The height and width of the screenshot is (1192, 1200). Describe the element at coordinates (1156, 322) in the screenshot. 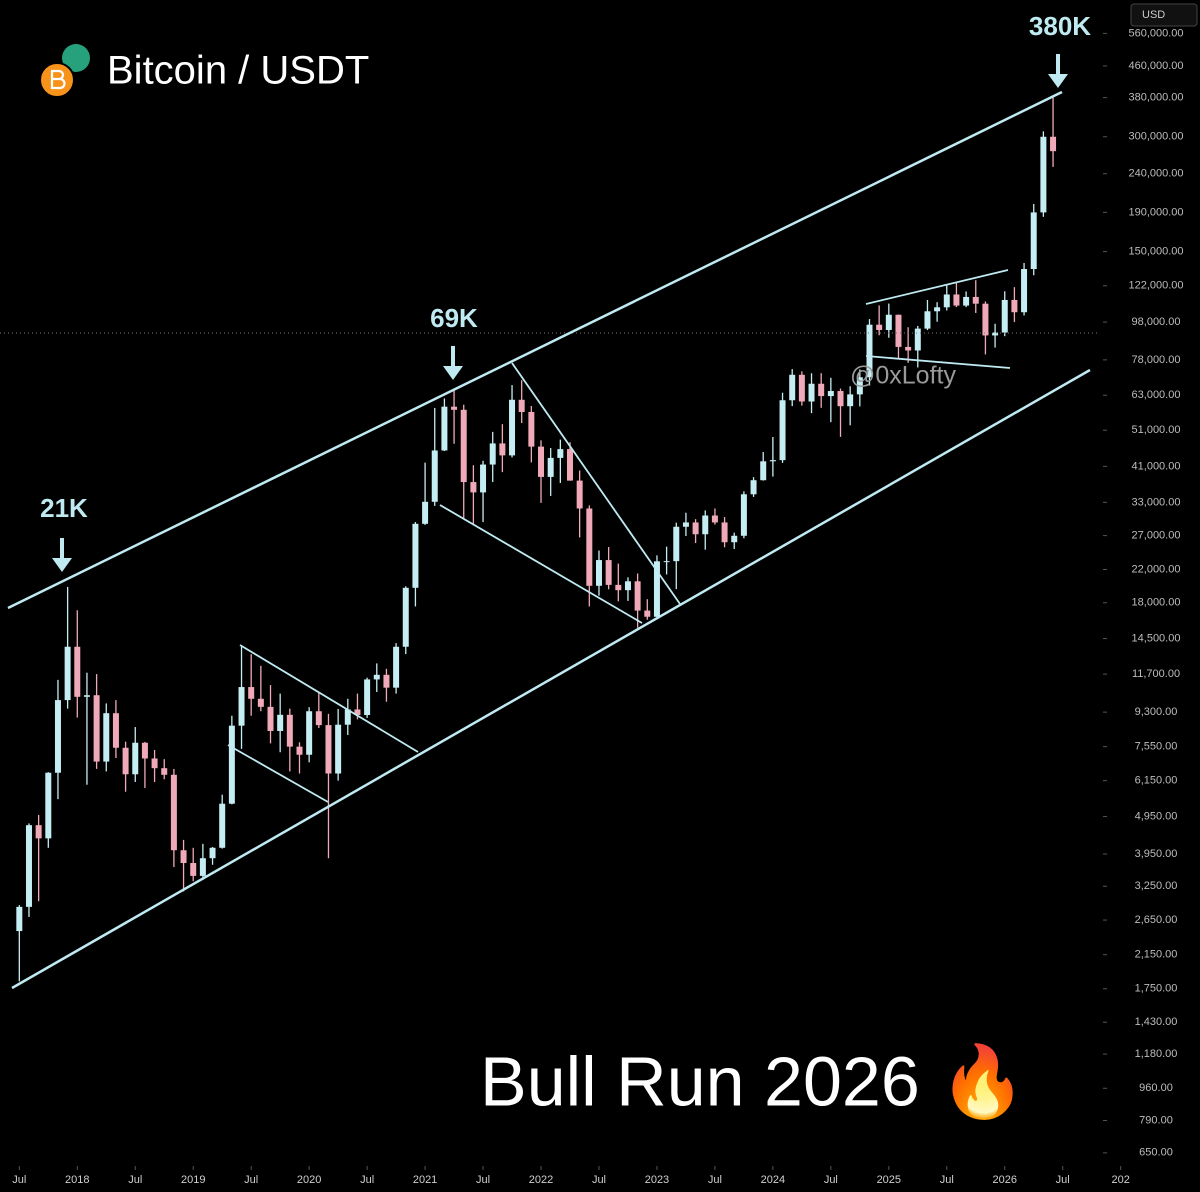

I see `y-tick-label: 98,000.00` at that location.